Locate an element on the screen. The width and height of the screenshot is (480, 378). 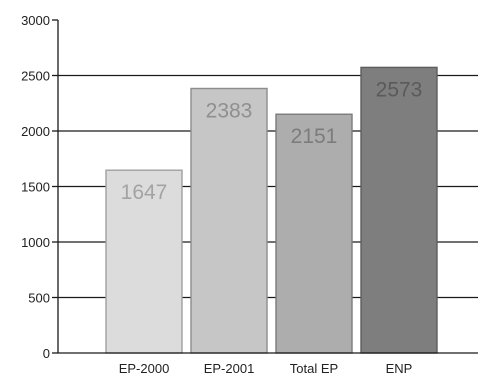
y-tick-label: 1500 is located at coordinates (35, 187).